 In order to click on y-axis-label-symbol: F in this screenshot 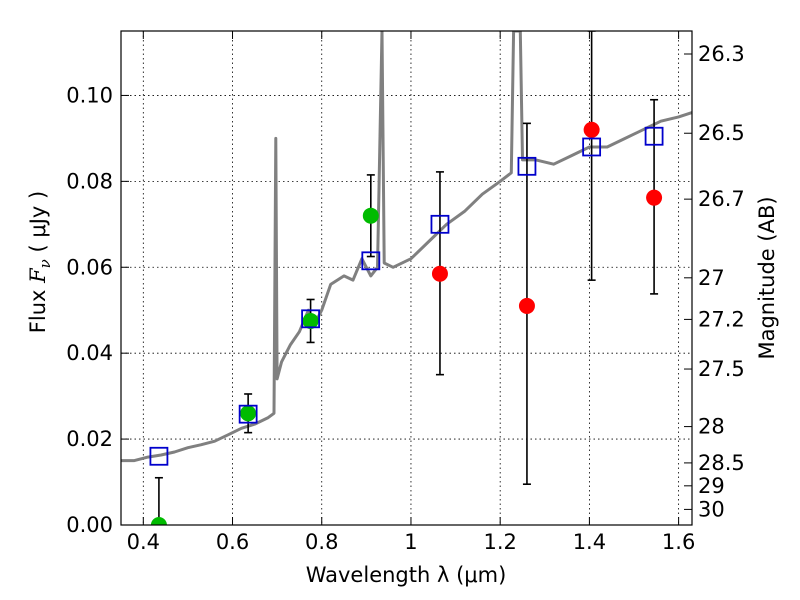, I will do `click(38, 275)`.